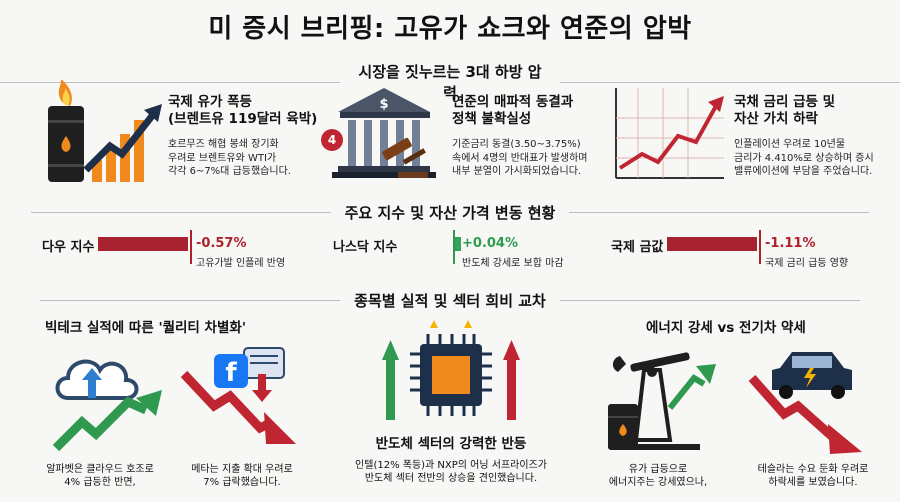 The height and width of the screenshot is (502, 900). I want to click on oil-barrel-icon, so click(102, 135).